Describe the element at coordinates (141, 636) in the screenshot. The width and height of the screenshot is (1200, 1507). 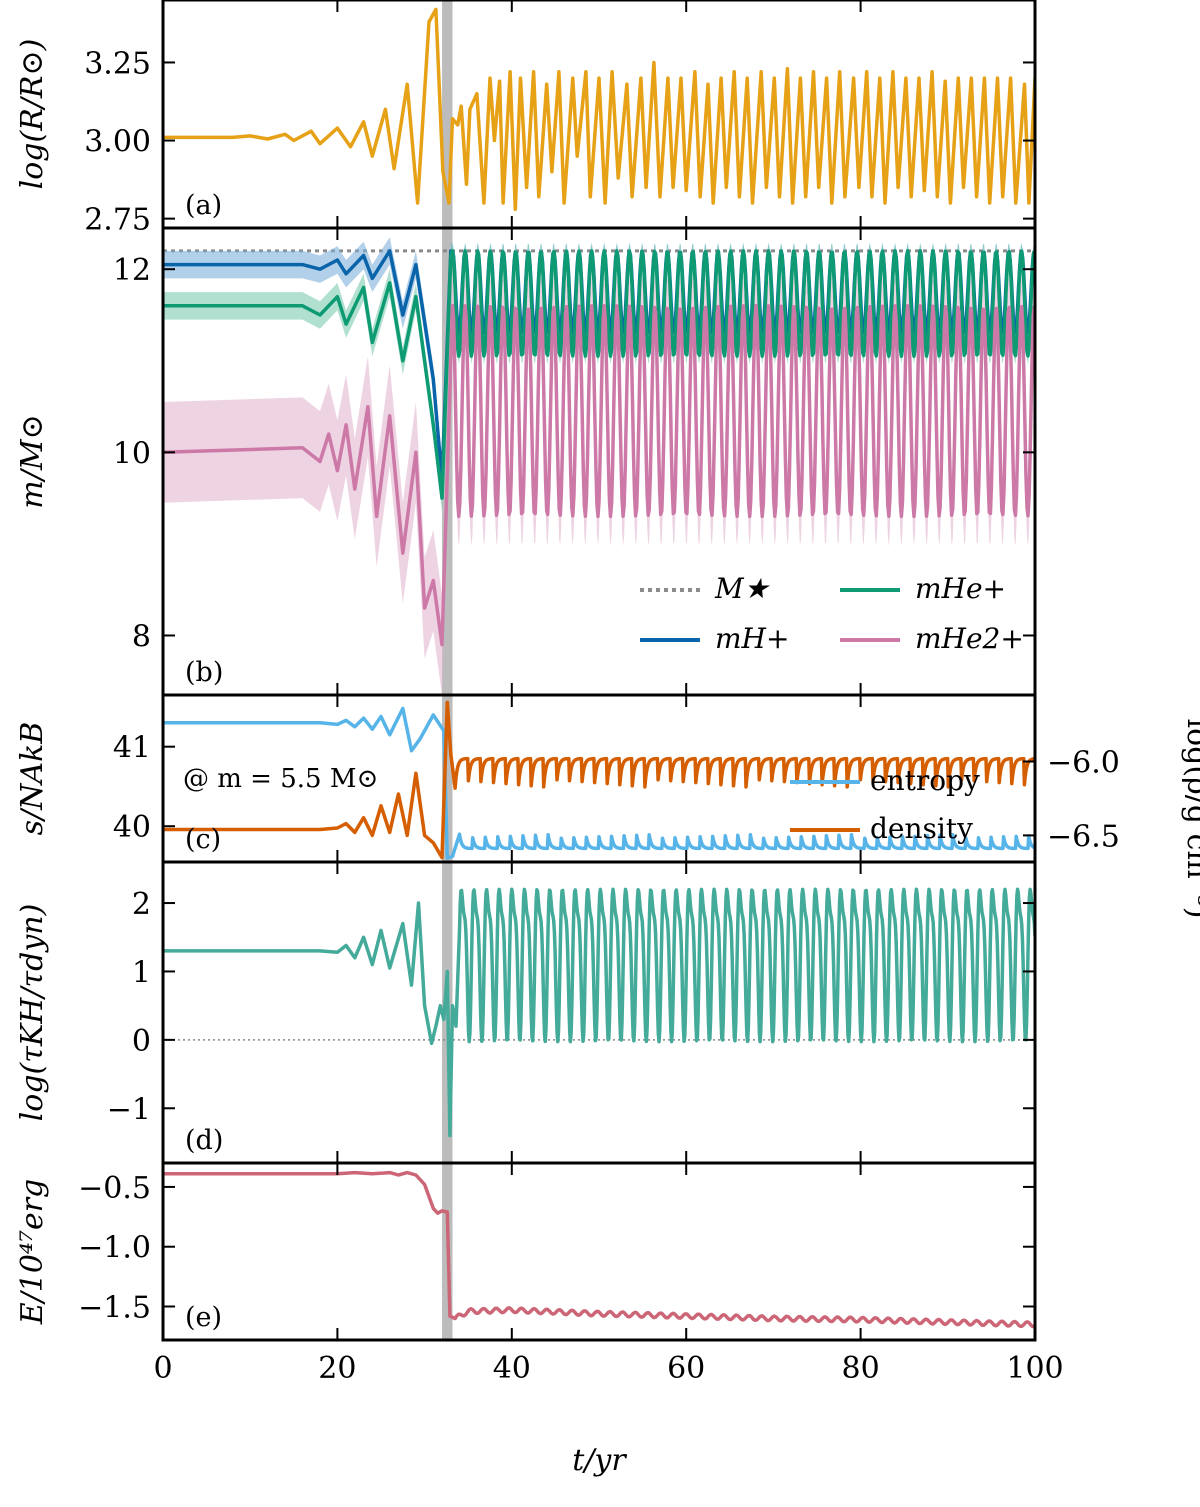
I see `y-tick-label: 8` at that location.